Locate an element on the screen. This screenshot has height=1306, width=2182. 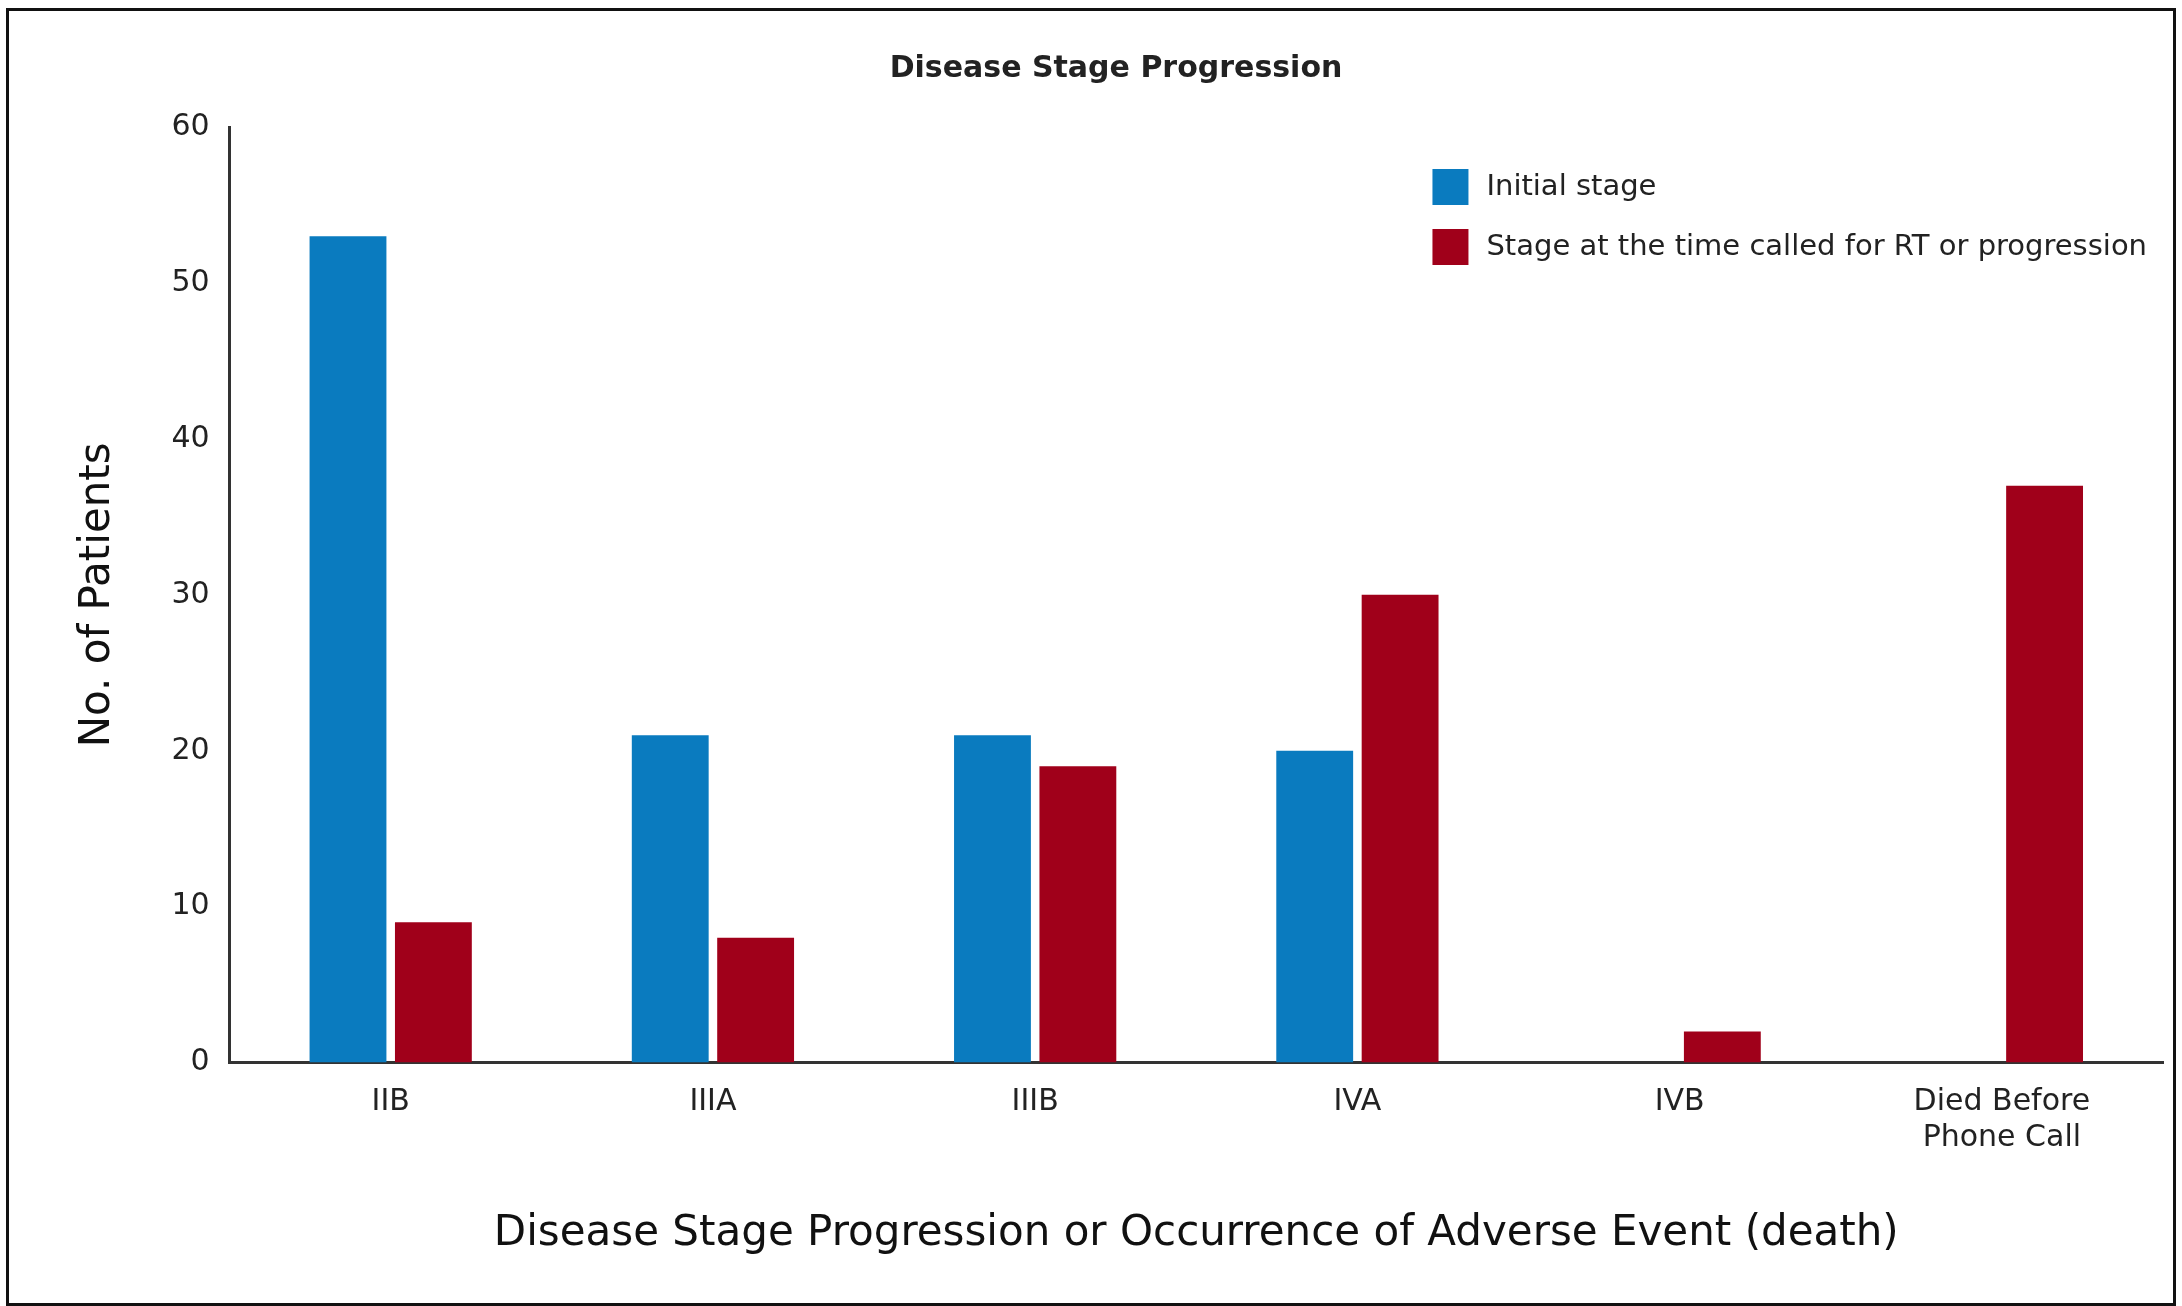
x-tick-label: IVB is located at coordinates (1679, 1100).